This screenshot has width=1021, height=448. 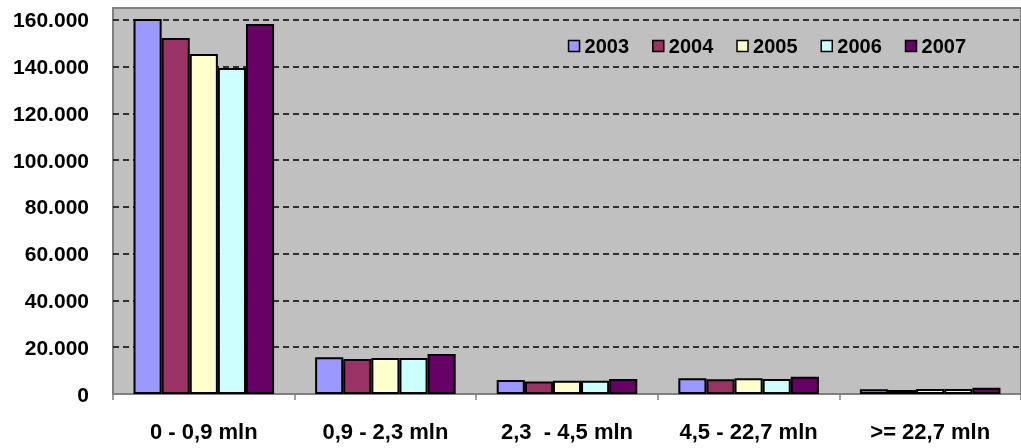 What do you see at coordinates (204, 431) in the screenshot?
I see `x-tick-label: 0 - 0,9 mln` at bounding box center [204, 431].